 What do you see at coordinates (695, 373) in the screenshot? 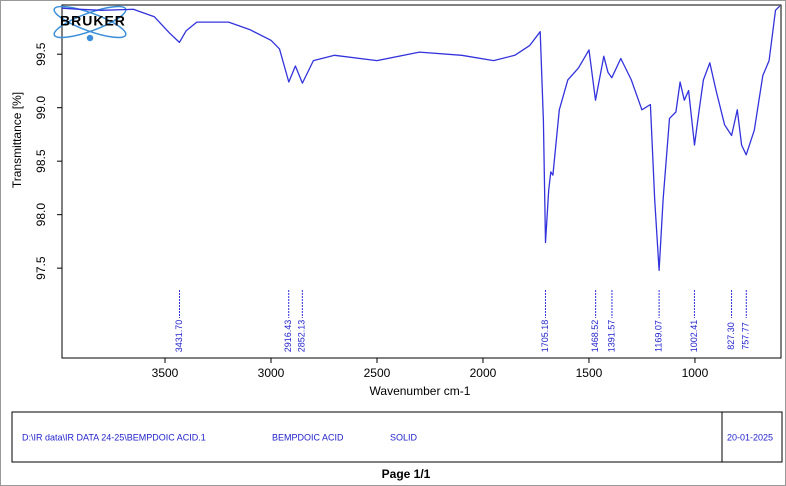
I see `x-tick-label: 1000` at bounding box center [695, 373].